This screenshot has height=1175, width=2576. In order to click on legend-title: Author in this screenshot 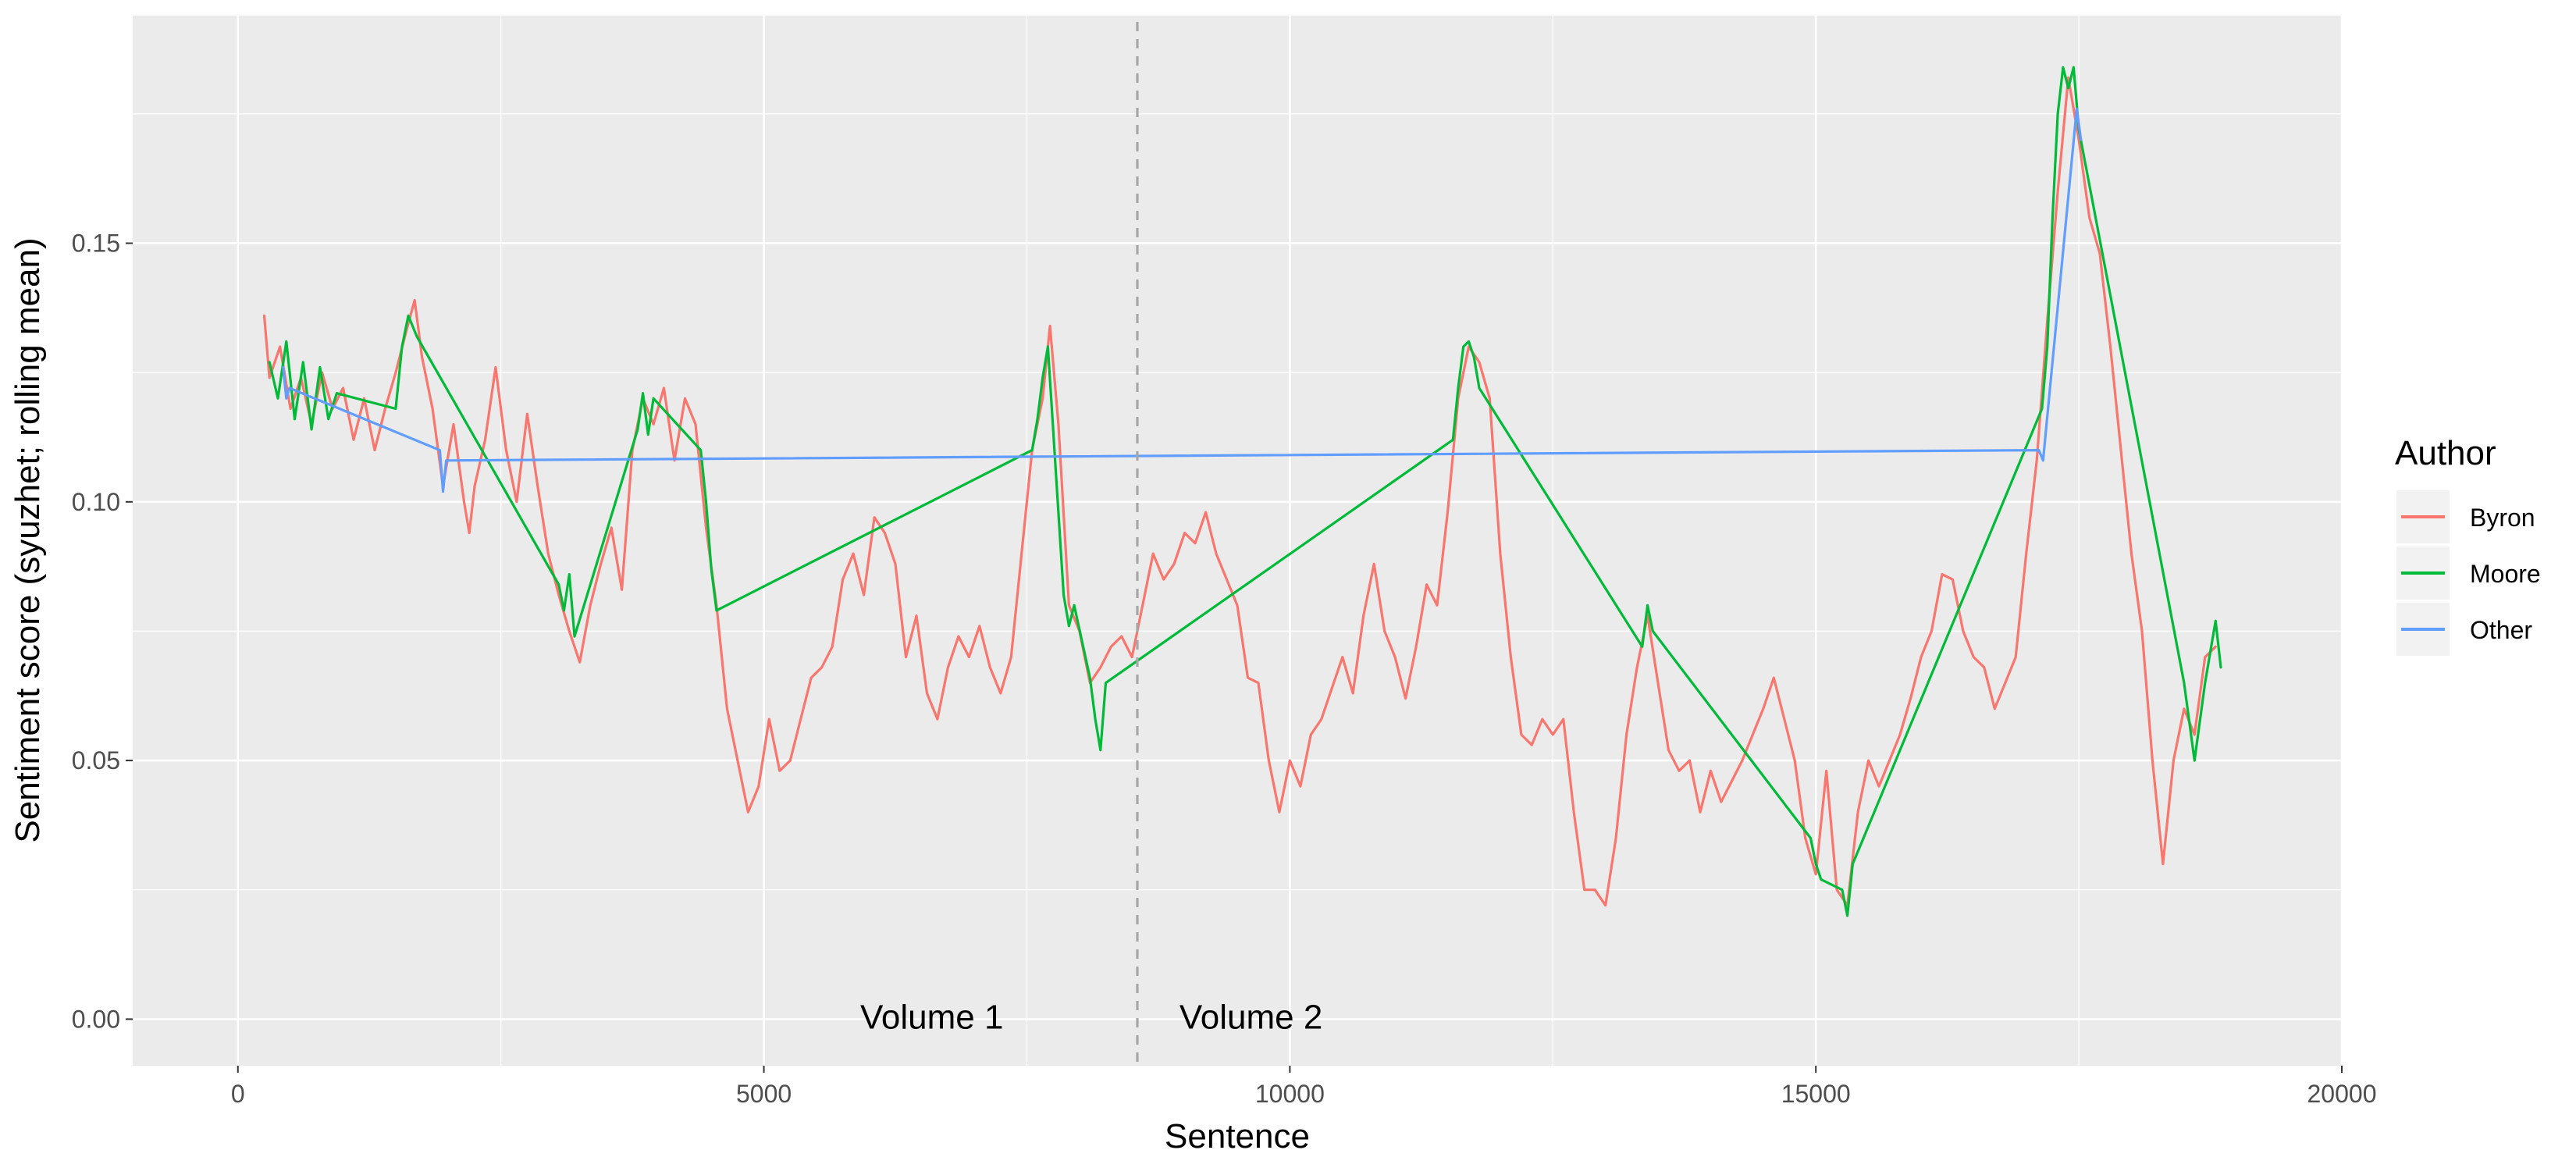, I will do `click(2445, 453)`.